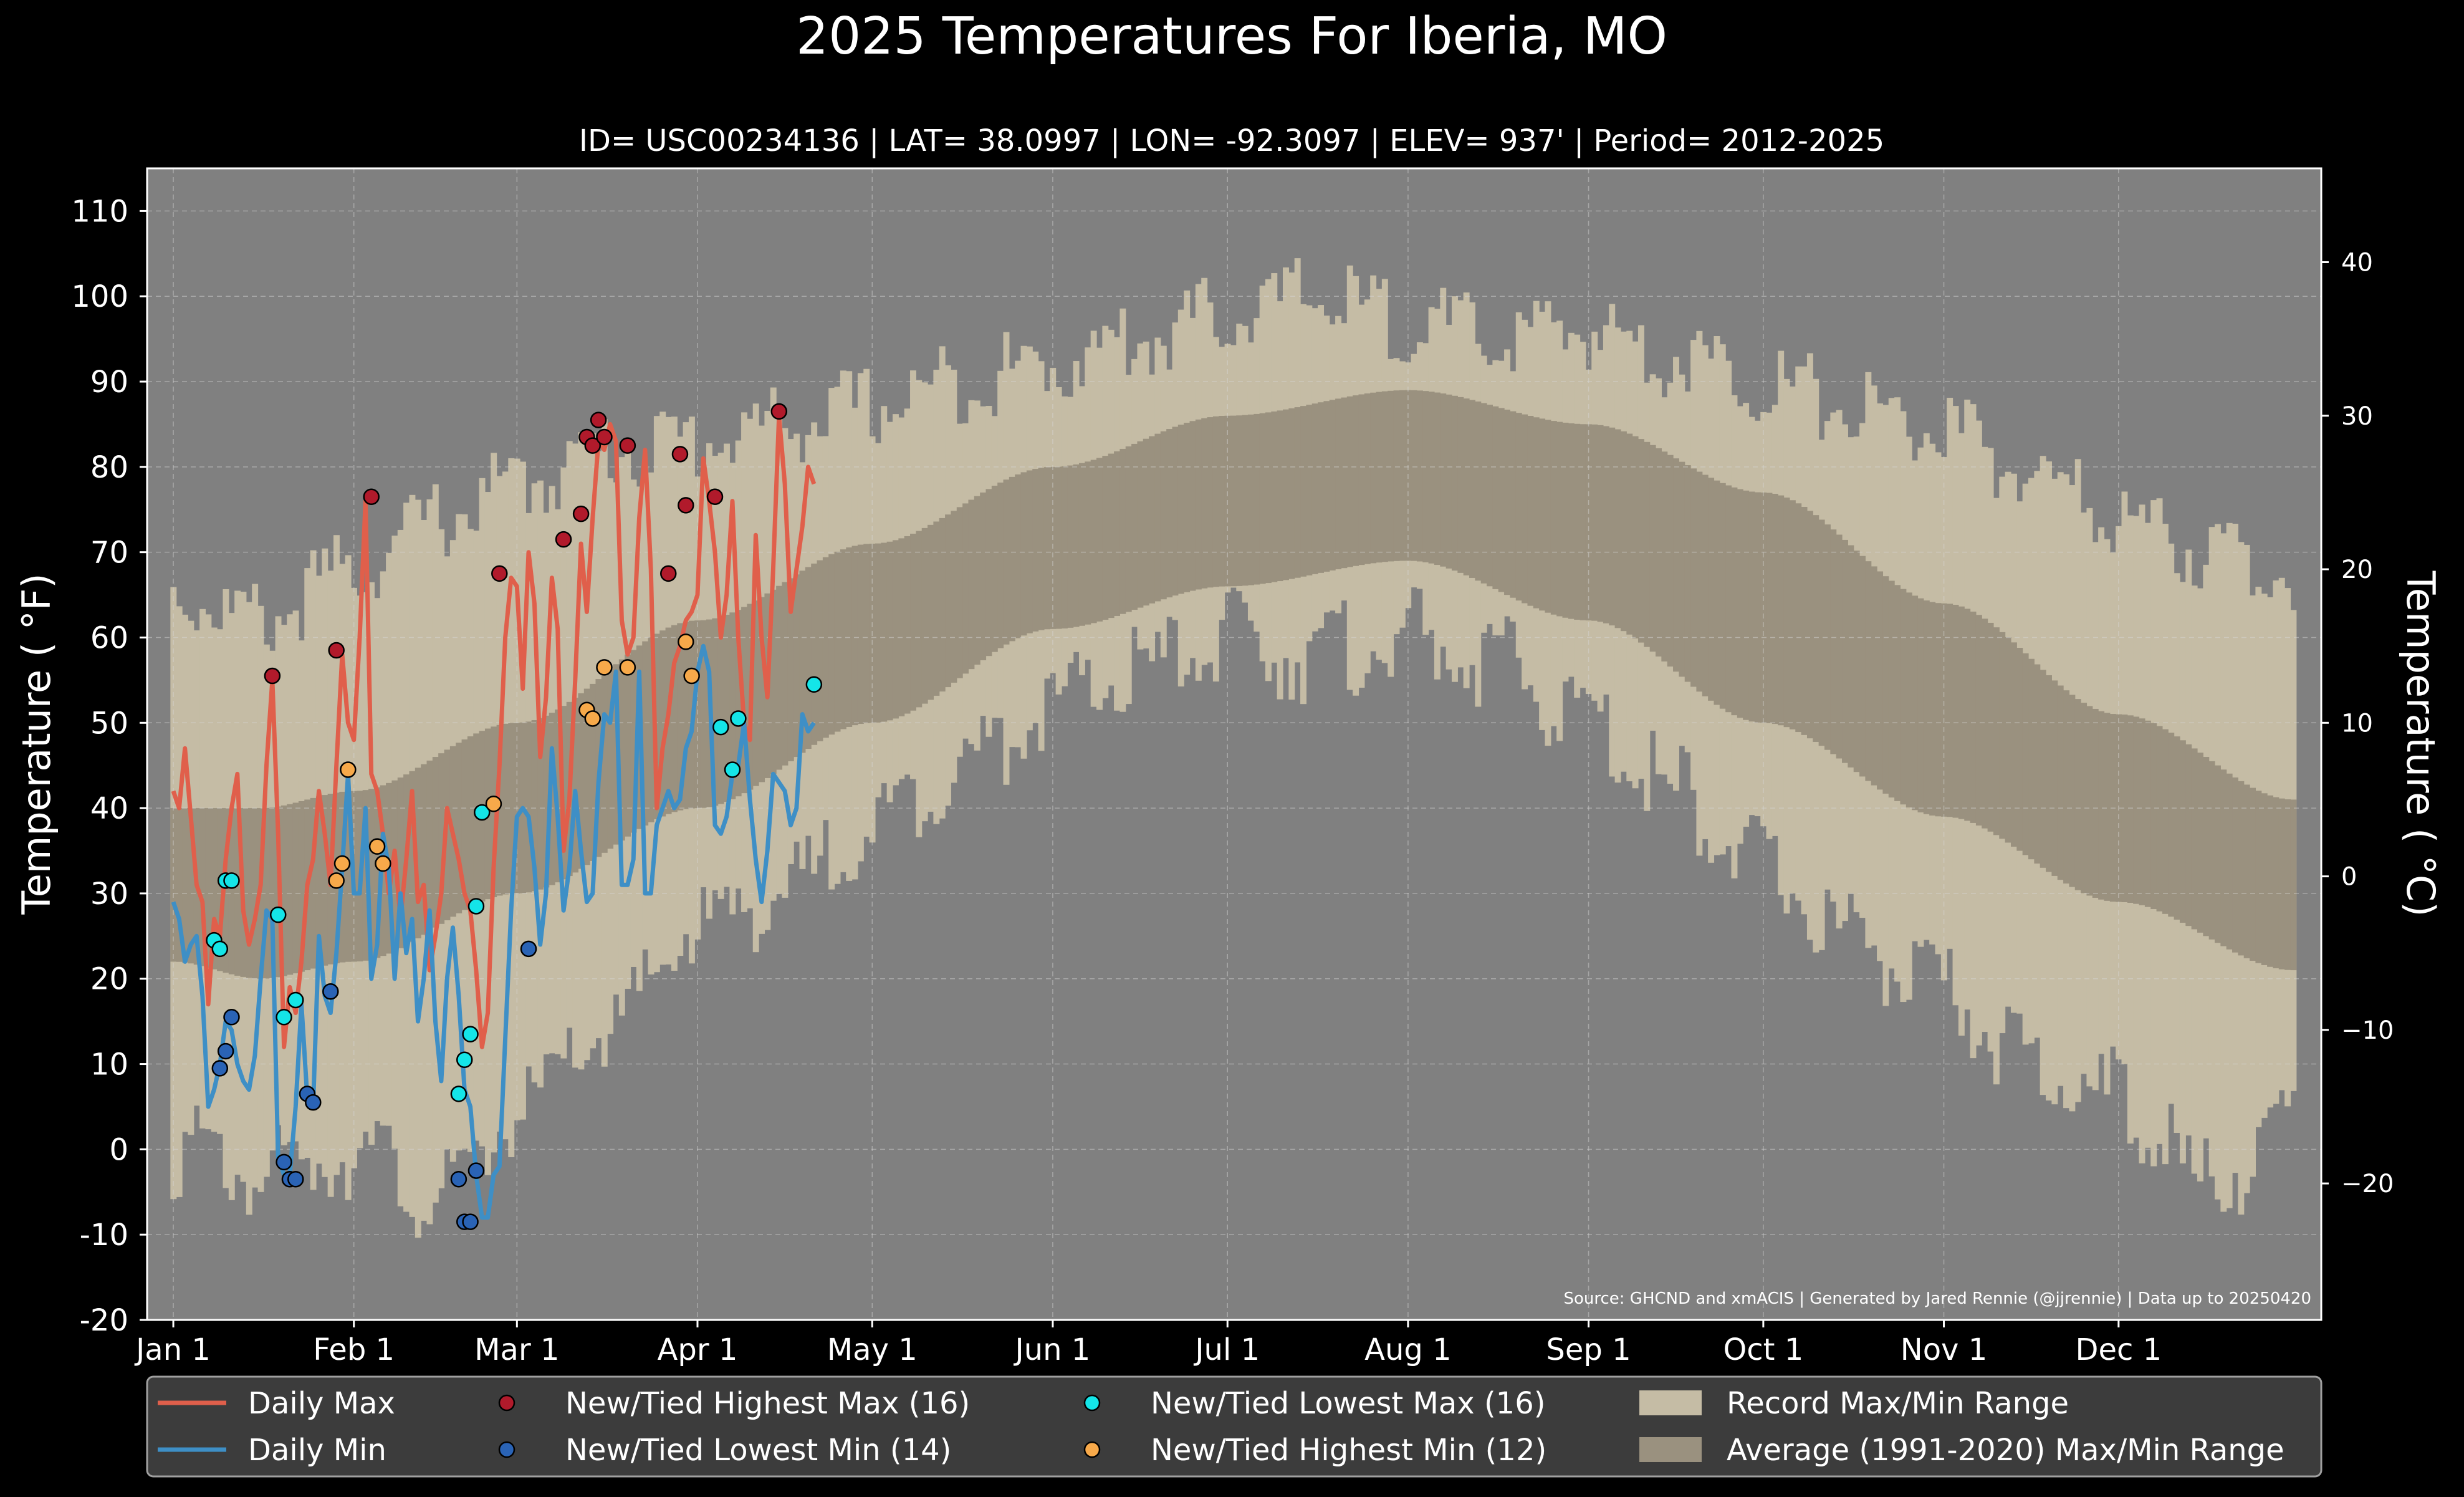 This screenshot has width=2464, height=1497. I want to click on x-tick-label: Apr 1, so click(698, 1349).